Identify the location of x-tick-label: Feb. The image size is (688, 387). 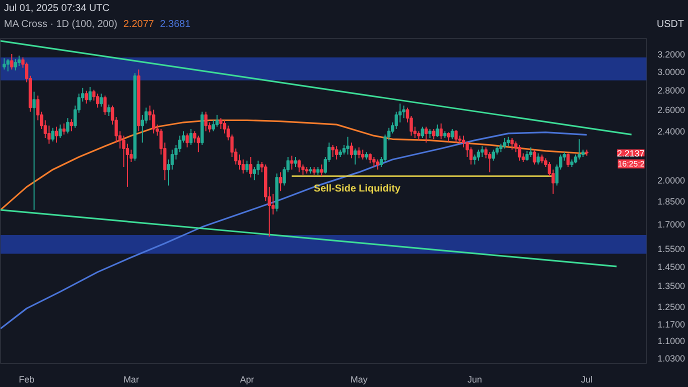
(26, 379).